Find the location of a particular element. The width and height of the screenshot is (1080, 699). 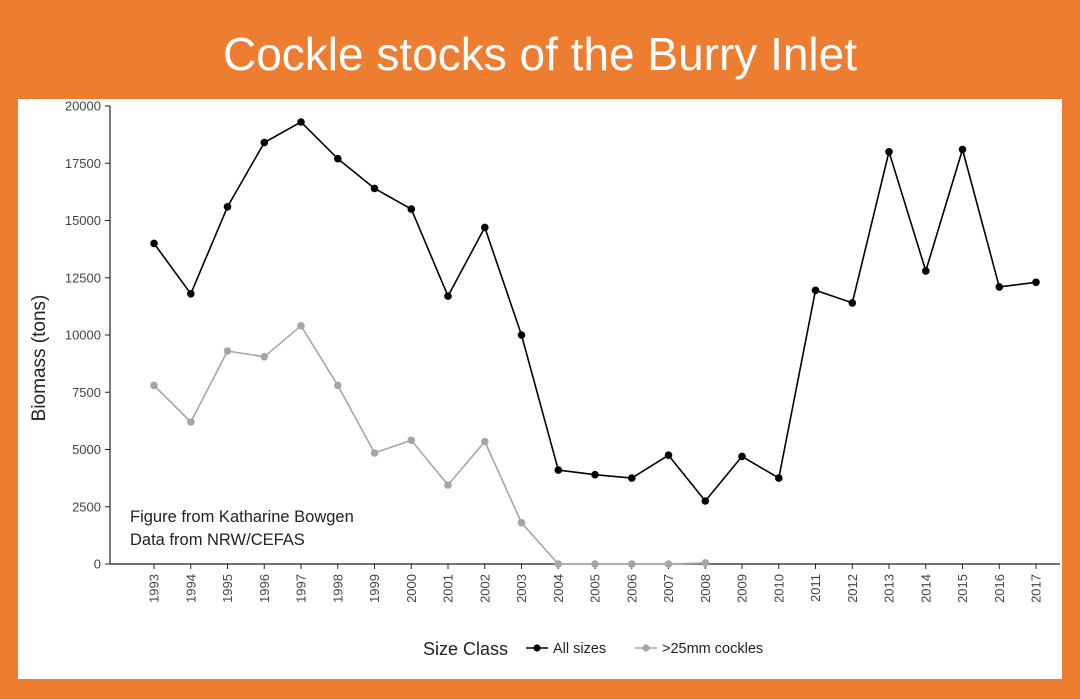

legend-key-marker-25mm-cockles is located at coordinates (646, 648).